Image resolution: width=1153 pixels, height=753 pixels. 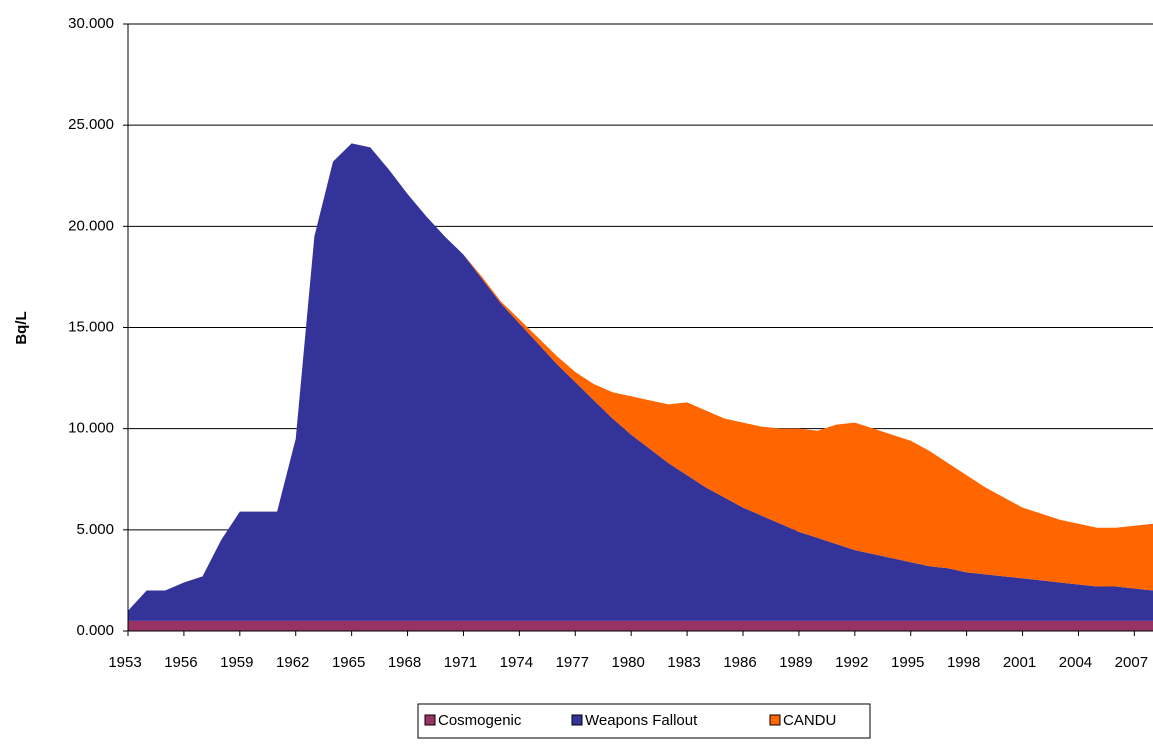 What do you see at coordinates (907, 662) in the screenshot?
I see `x-tick-label: 1995` at bounding box center [907, 662].